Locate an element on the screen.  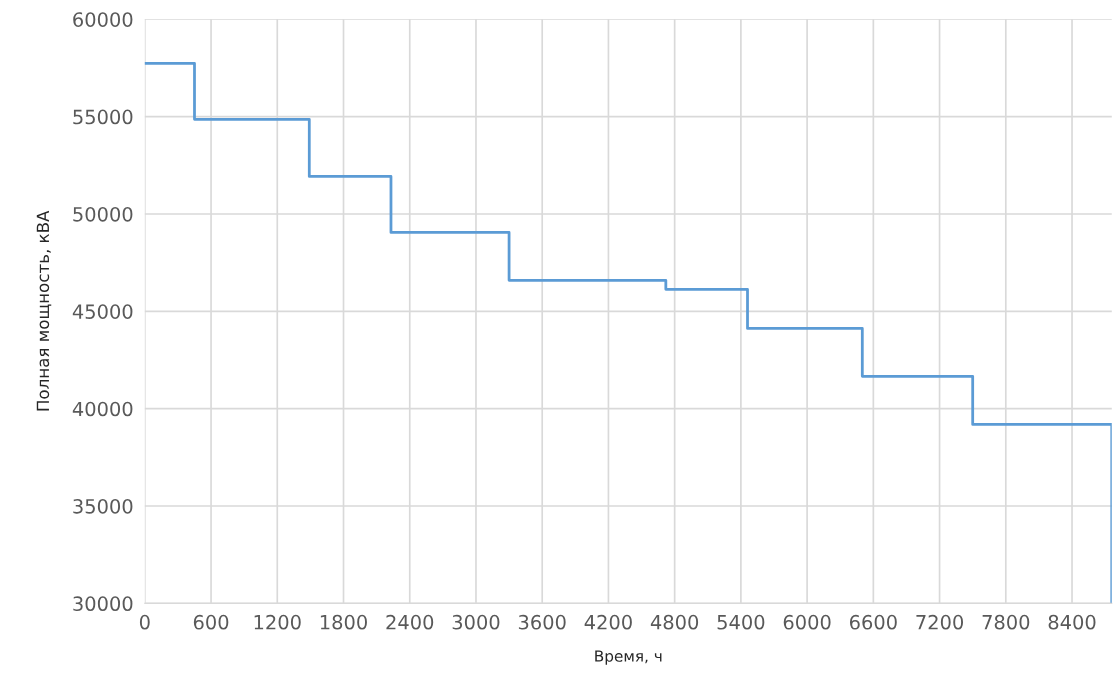
x-tick-label: 7200 is located at coordinates (940, 622).